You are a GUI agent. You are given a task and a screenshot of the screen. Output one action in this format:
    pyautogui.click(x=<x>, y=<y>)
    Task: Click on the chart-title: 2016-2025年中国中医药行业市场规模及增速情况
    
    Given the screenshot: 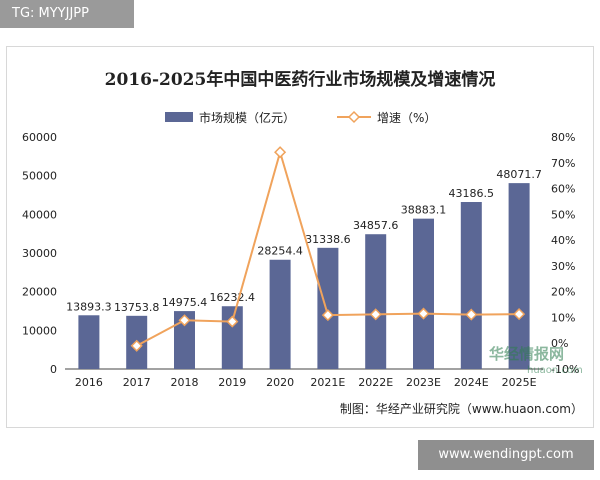 What is the action you would take?
    pyautogui.click(x=300, y=79)
    